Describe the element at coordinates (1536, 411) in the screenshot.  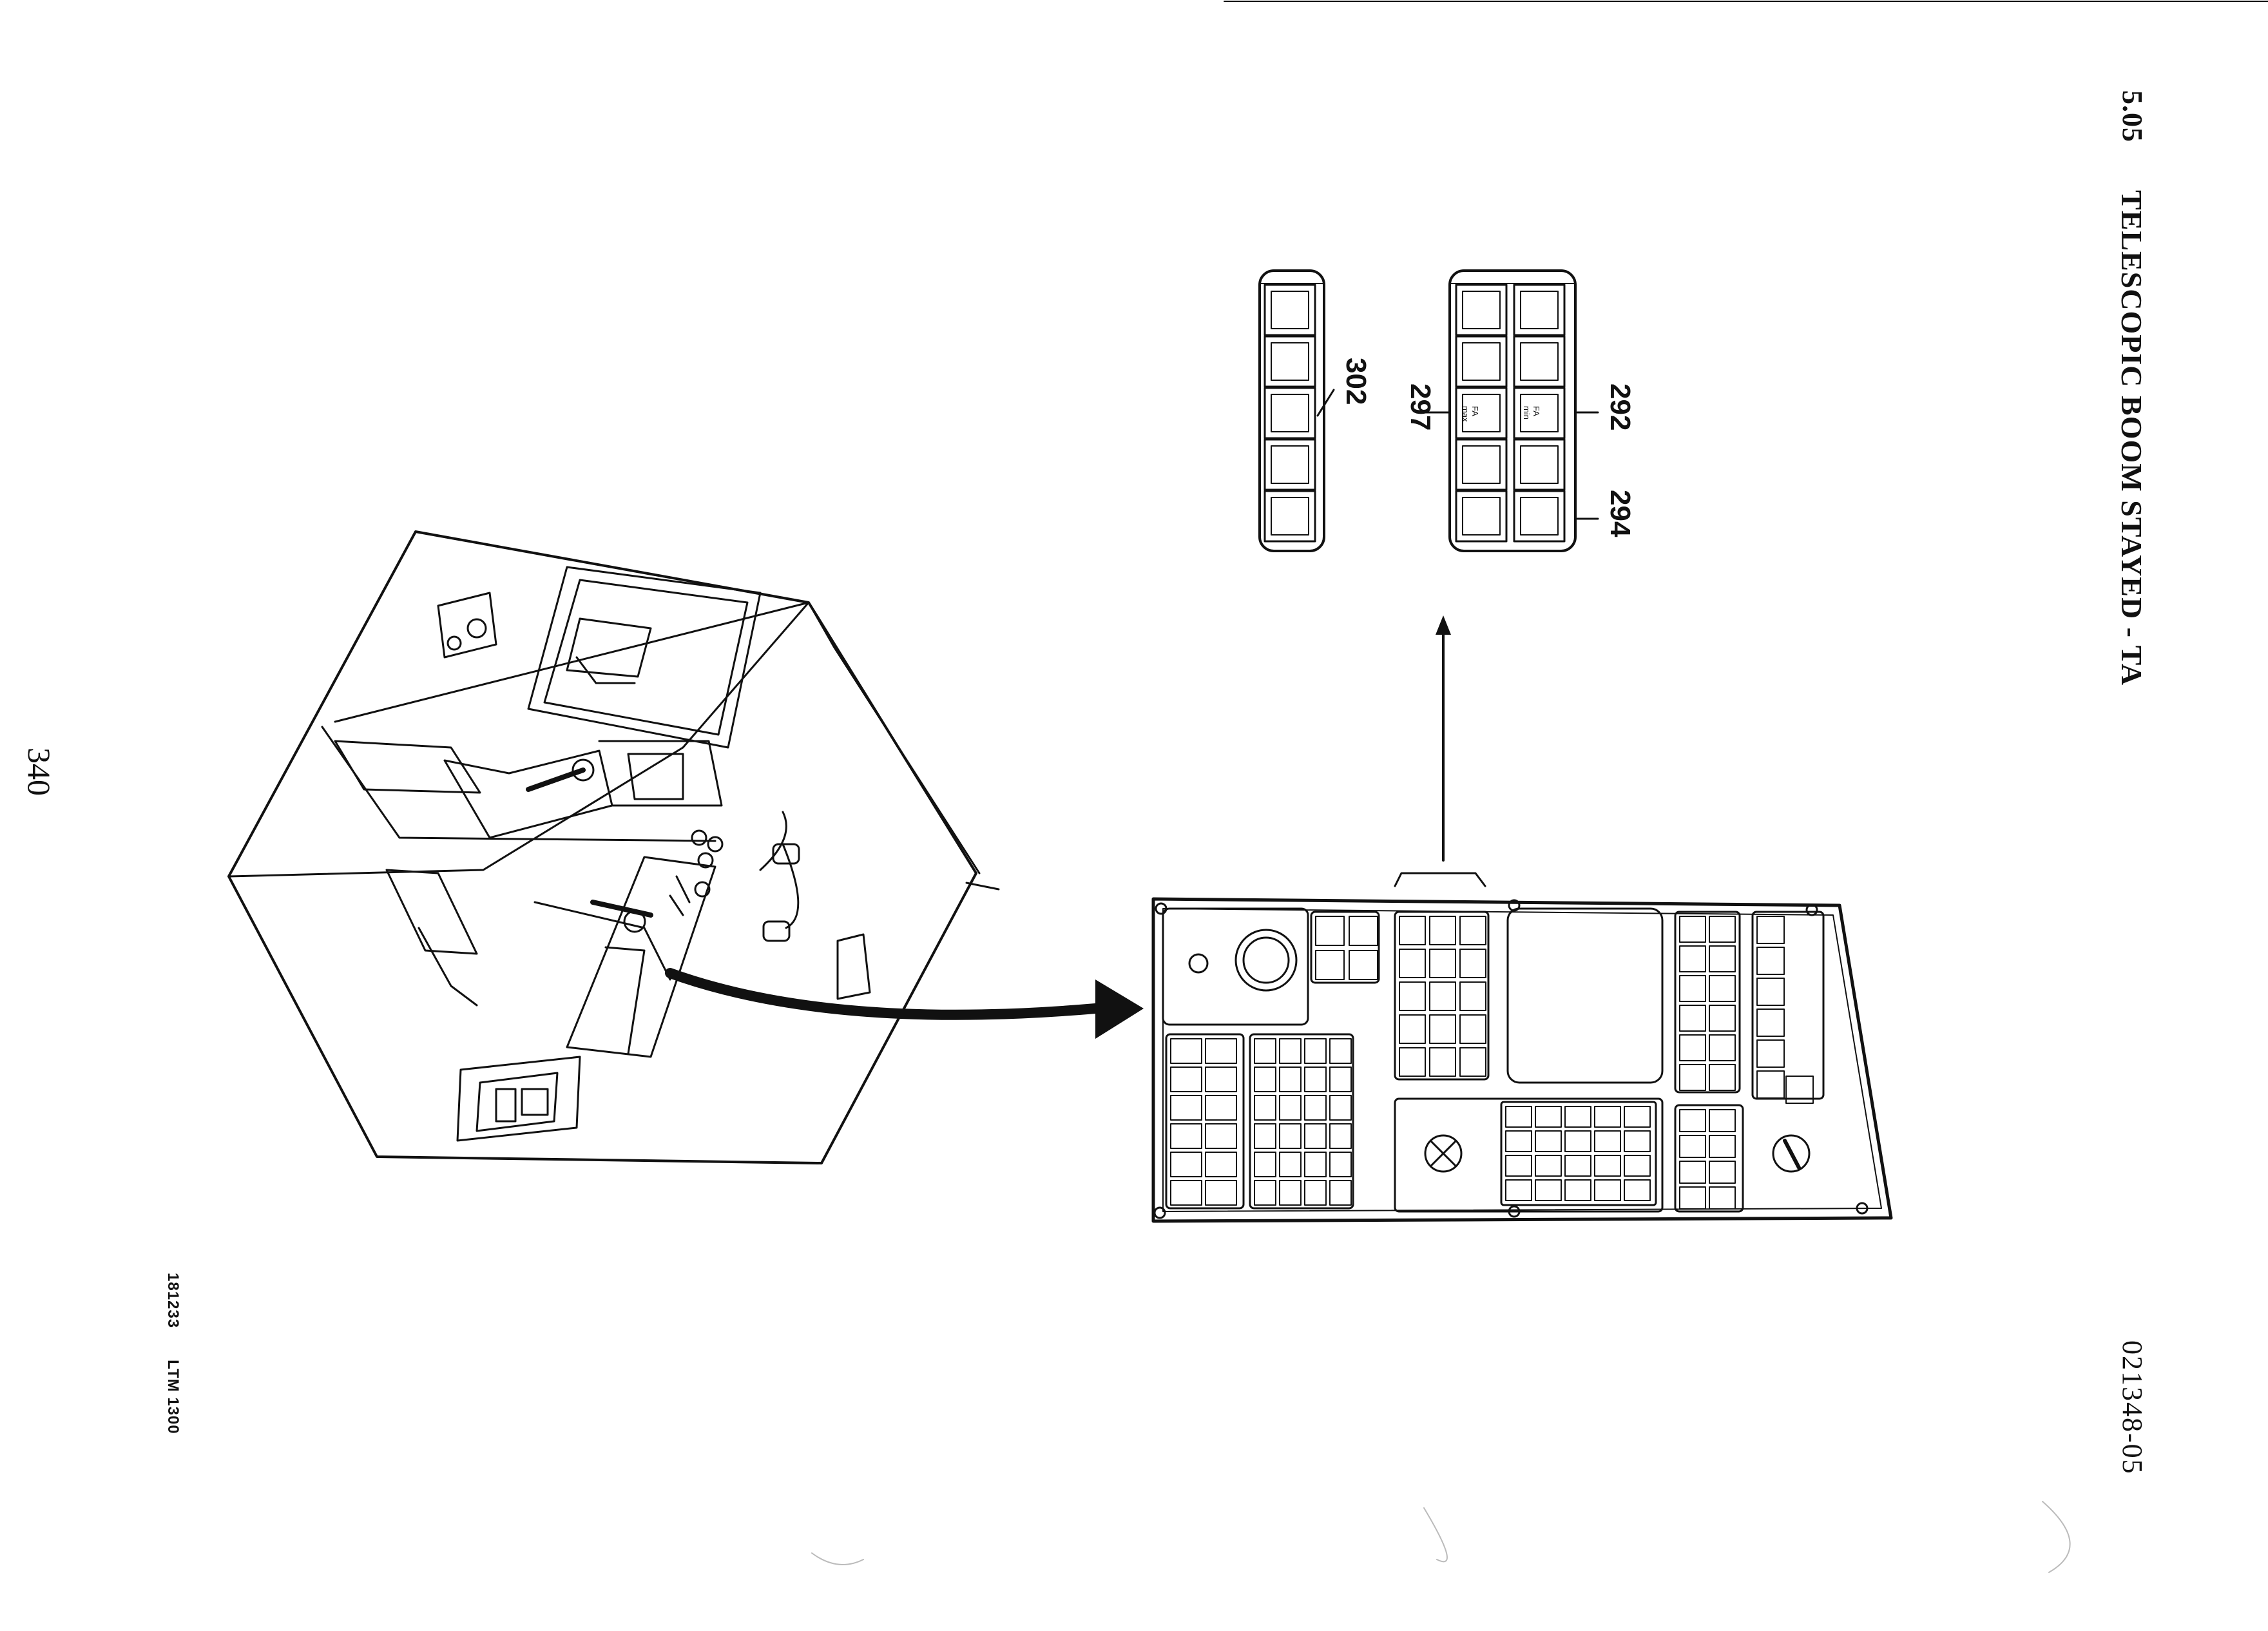
I see `key-label-fa-min: FA` at that location.